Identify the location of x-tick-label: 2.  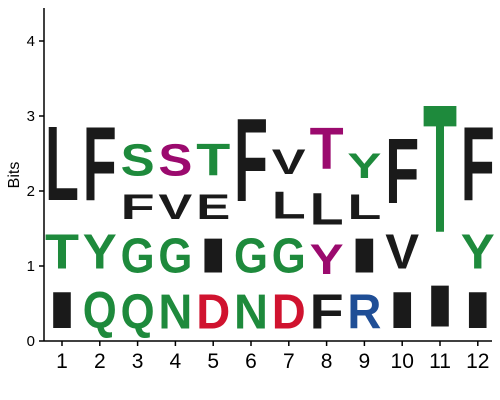
(100, 361).